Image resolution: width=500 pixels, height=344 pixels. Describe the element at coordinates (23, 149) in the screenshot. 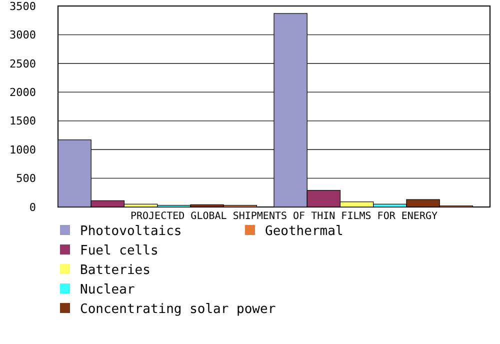

I see `y-tick-label: 1000` at that location.